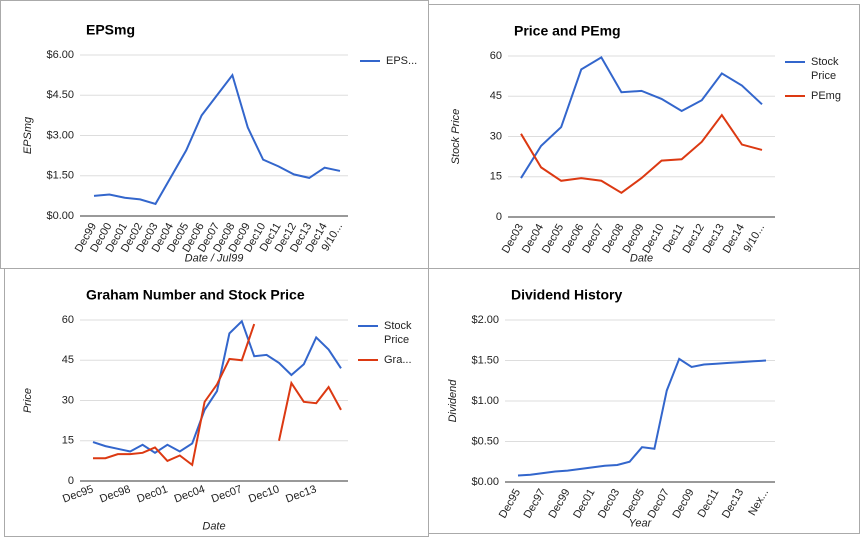 The width and height of the screenshot is (860, 537). What do you see at coordinates (456, 137) in the screenshot?
I see `y-axis-label: Stock Price` at bounding box center [456, 137].